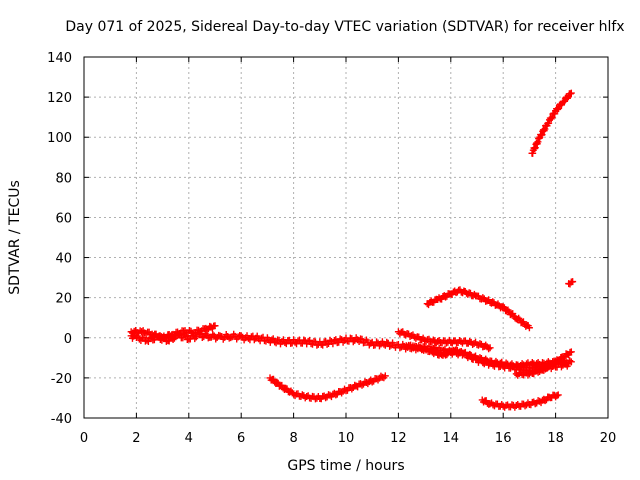  I want to click on x-tick-label: 16, so click(503, 438).